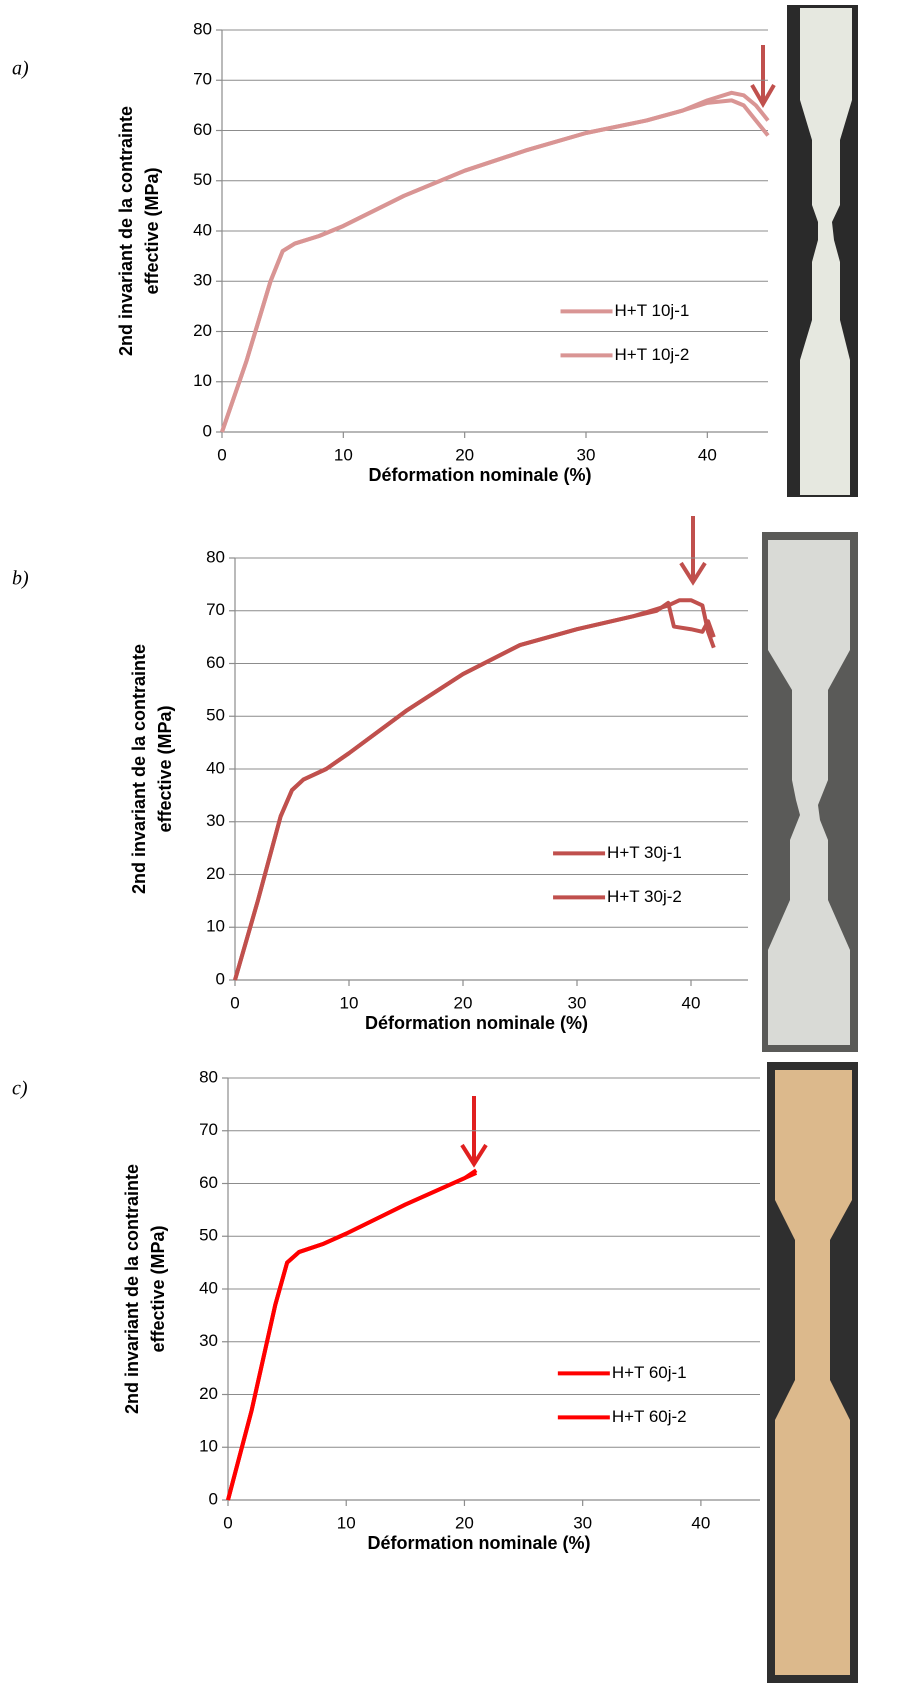  Describe the element at coordinates (652, 310) in the screenshot. I see `legend-label: H+T 10j-1` at that location.